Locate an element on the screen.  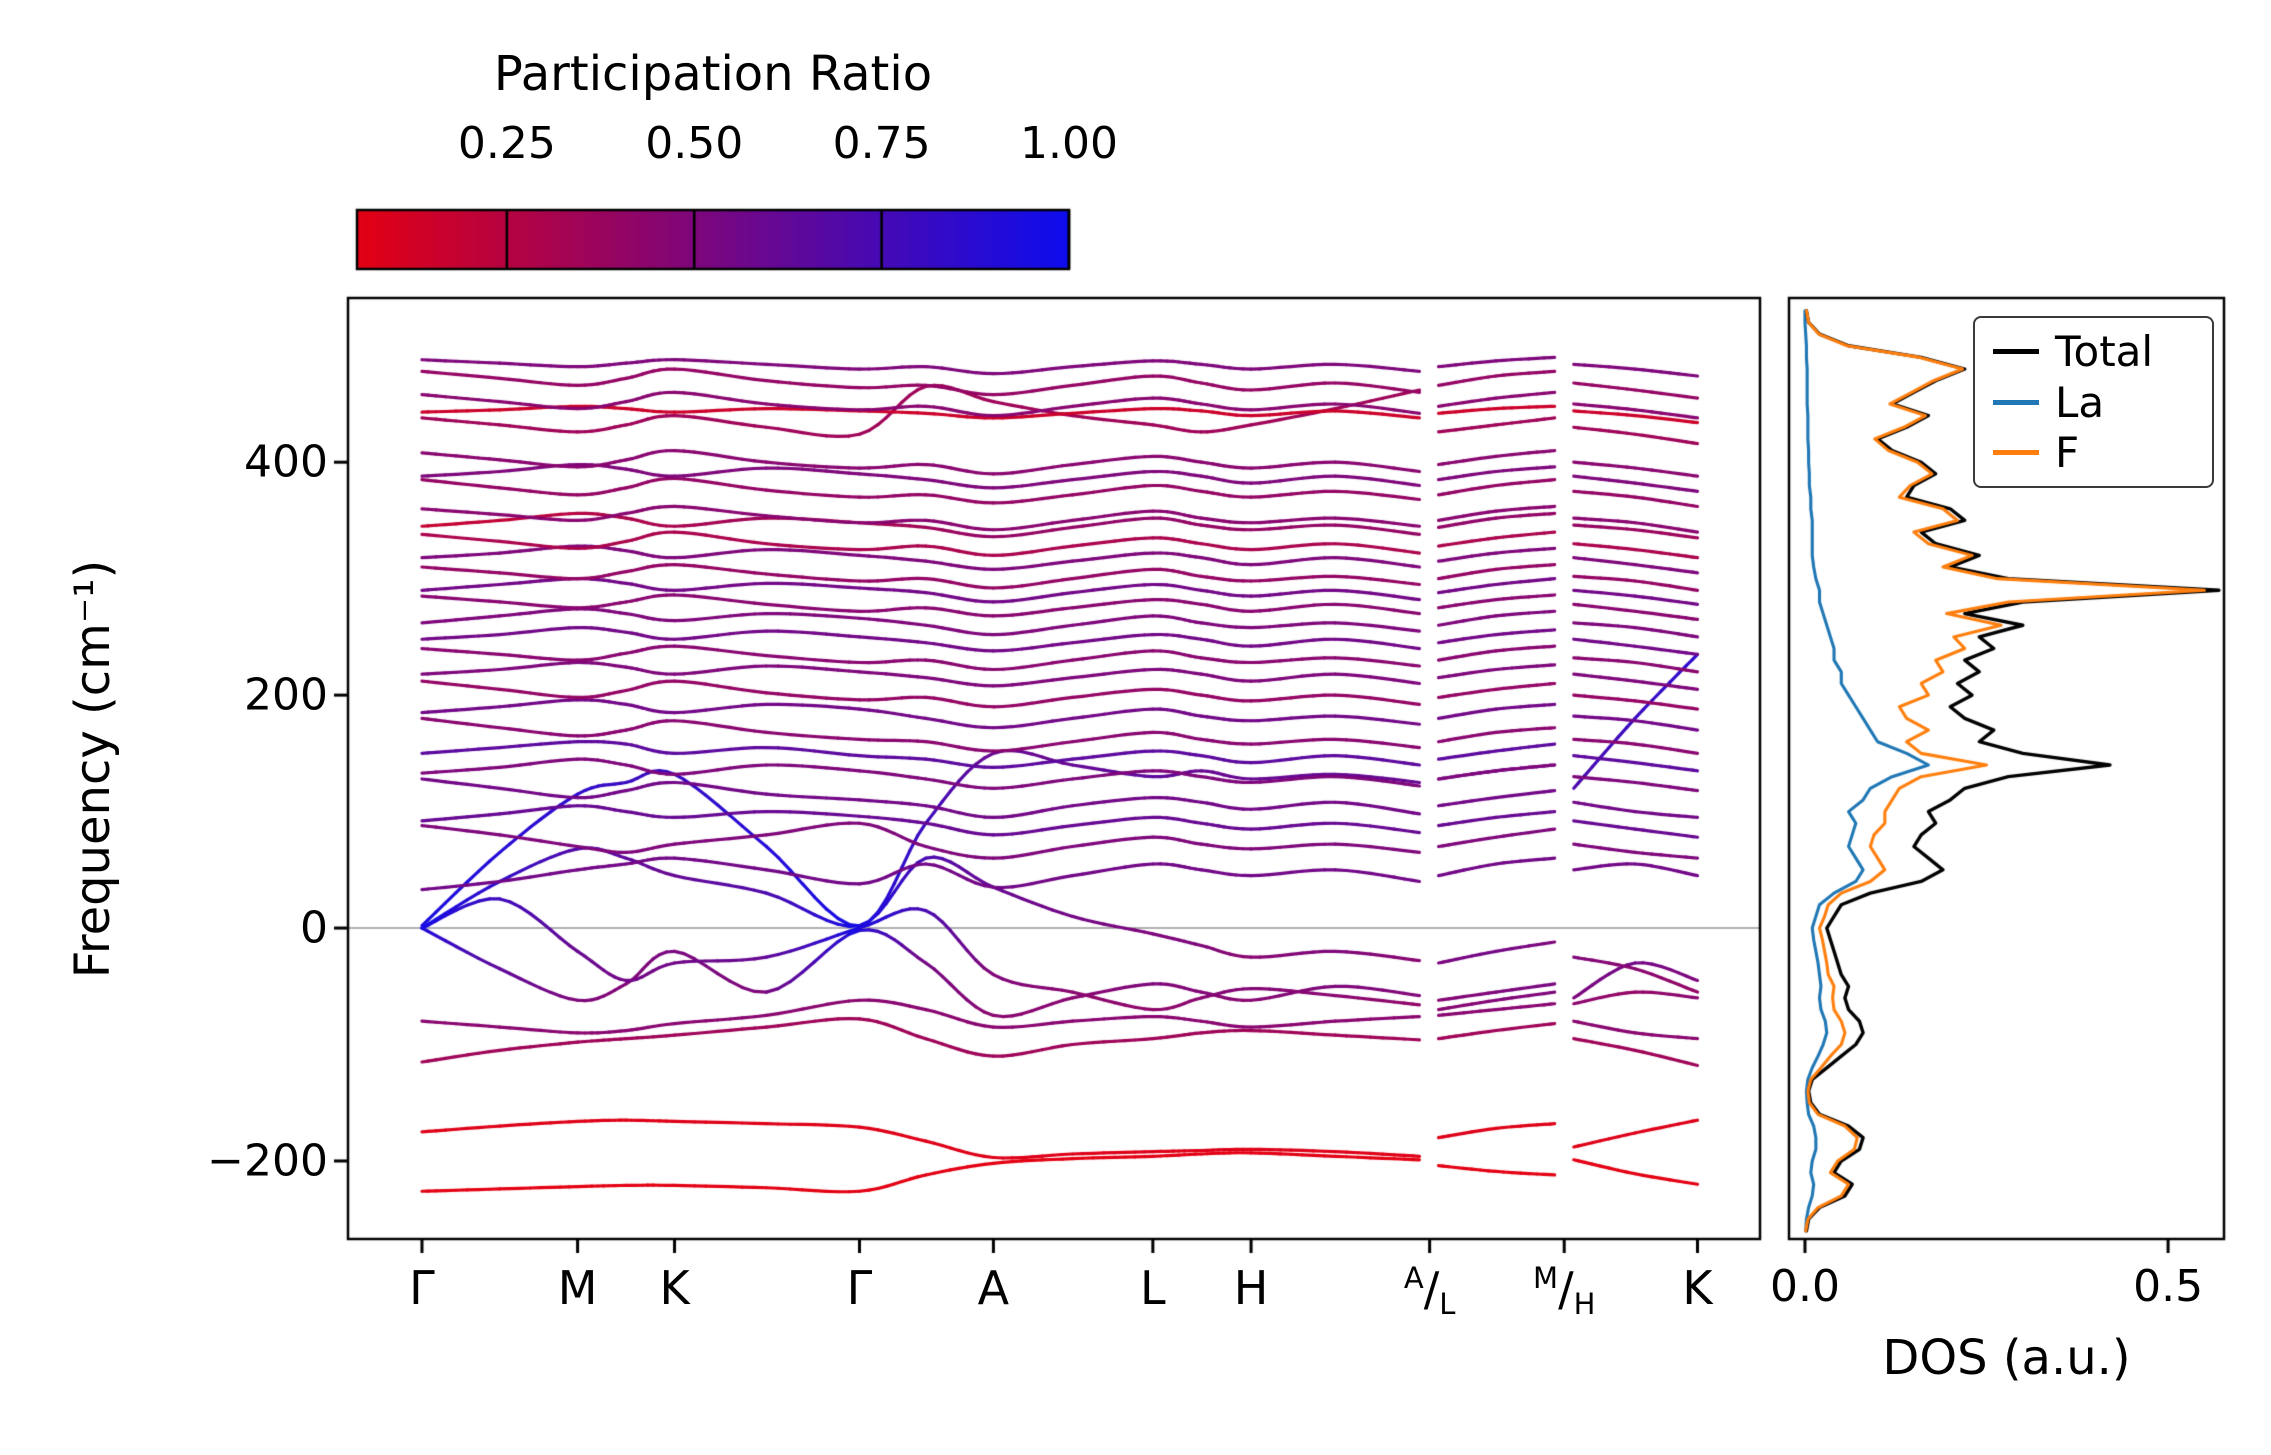
y-tick-label: 200 is located at coordinates (286, 695).